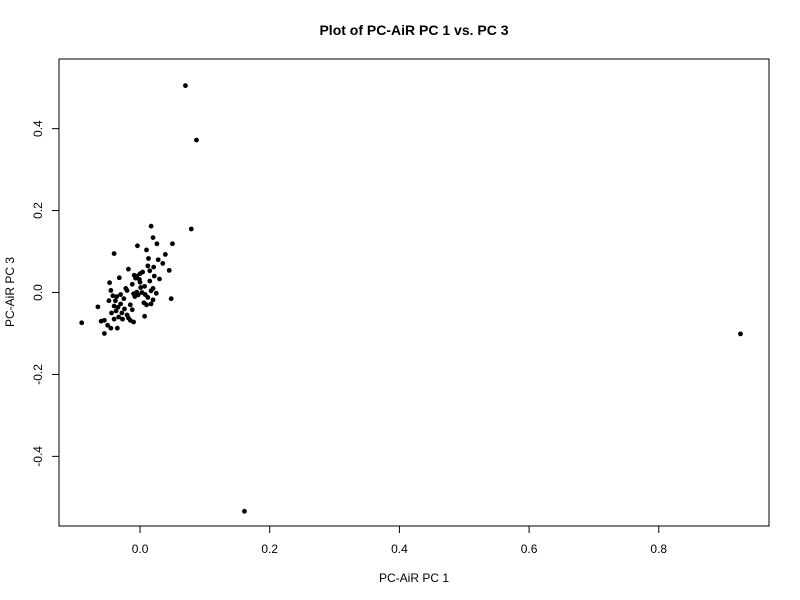  I want to click on y-tick-label: 0.0, so click(38, 292).